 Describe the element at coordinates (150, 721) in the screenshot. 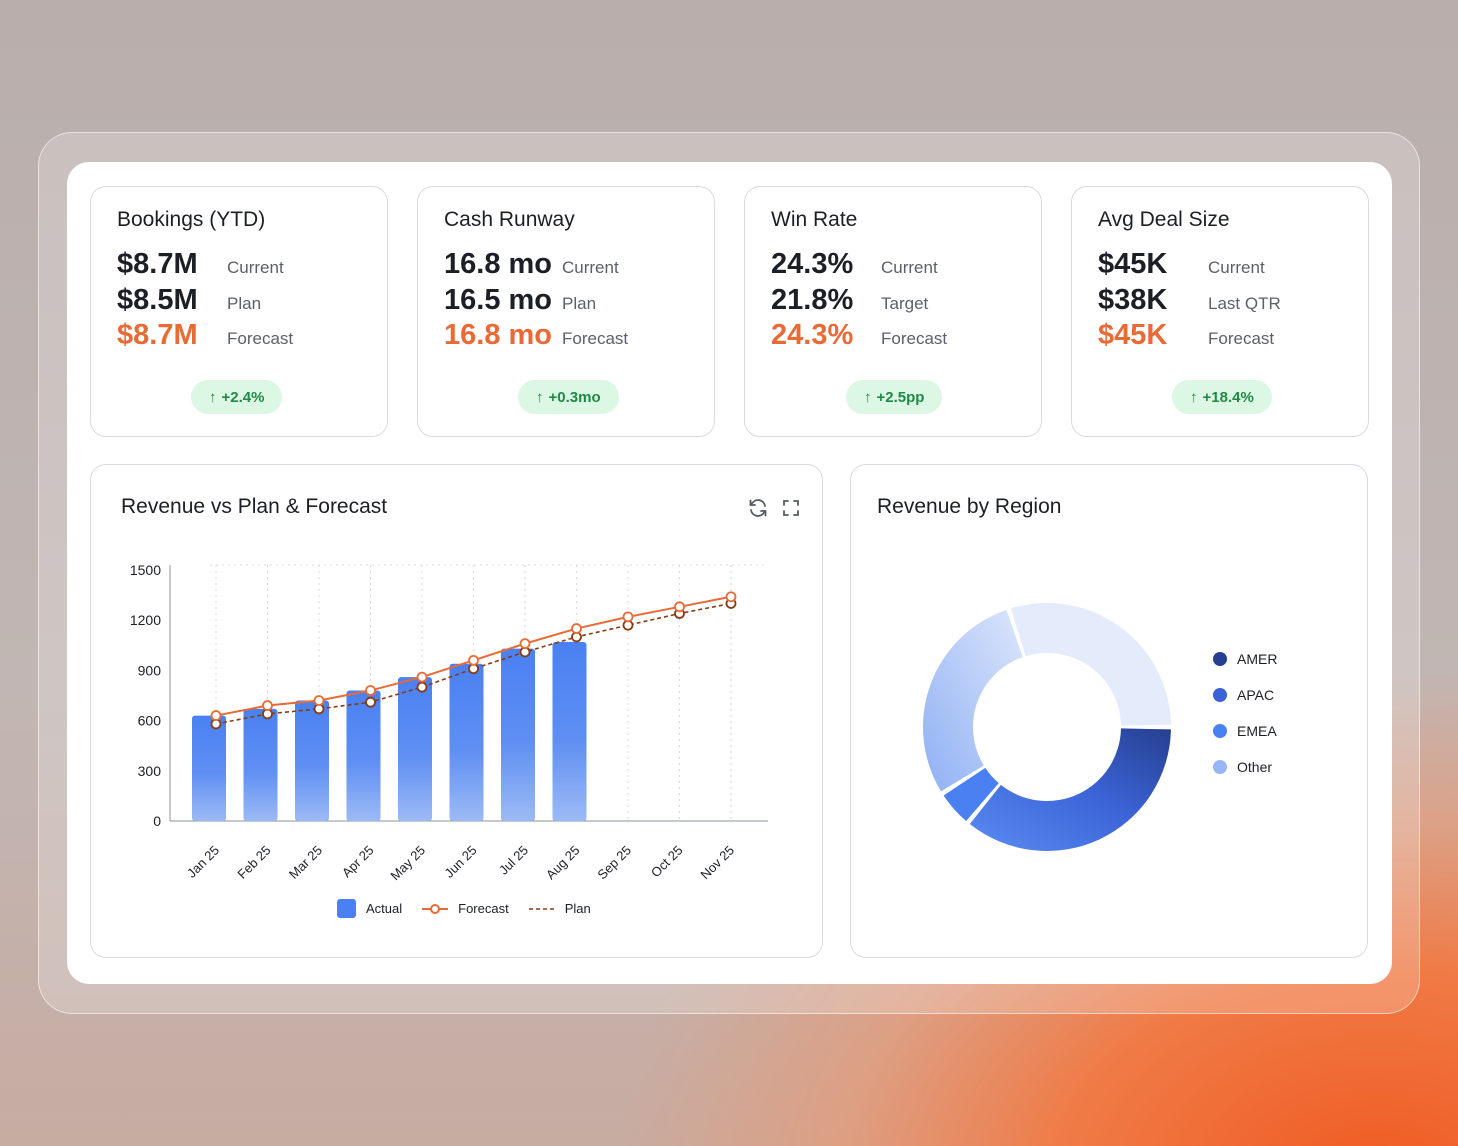

I see `y-tick-label: 600` at that location.